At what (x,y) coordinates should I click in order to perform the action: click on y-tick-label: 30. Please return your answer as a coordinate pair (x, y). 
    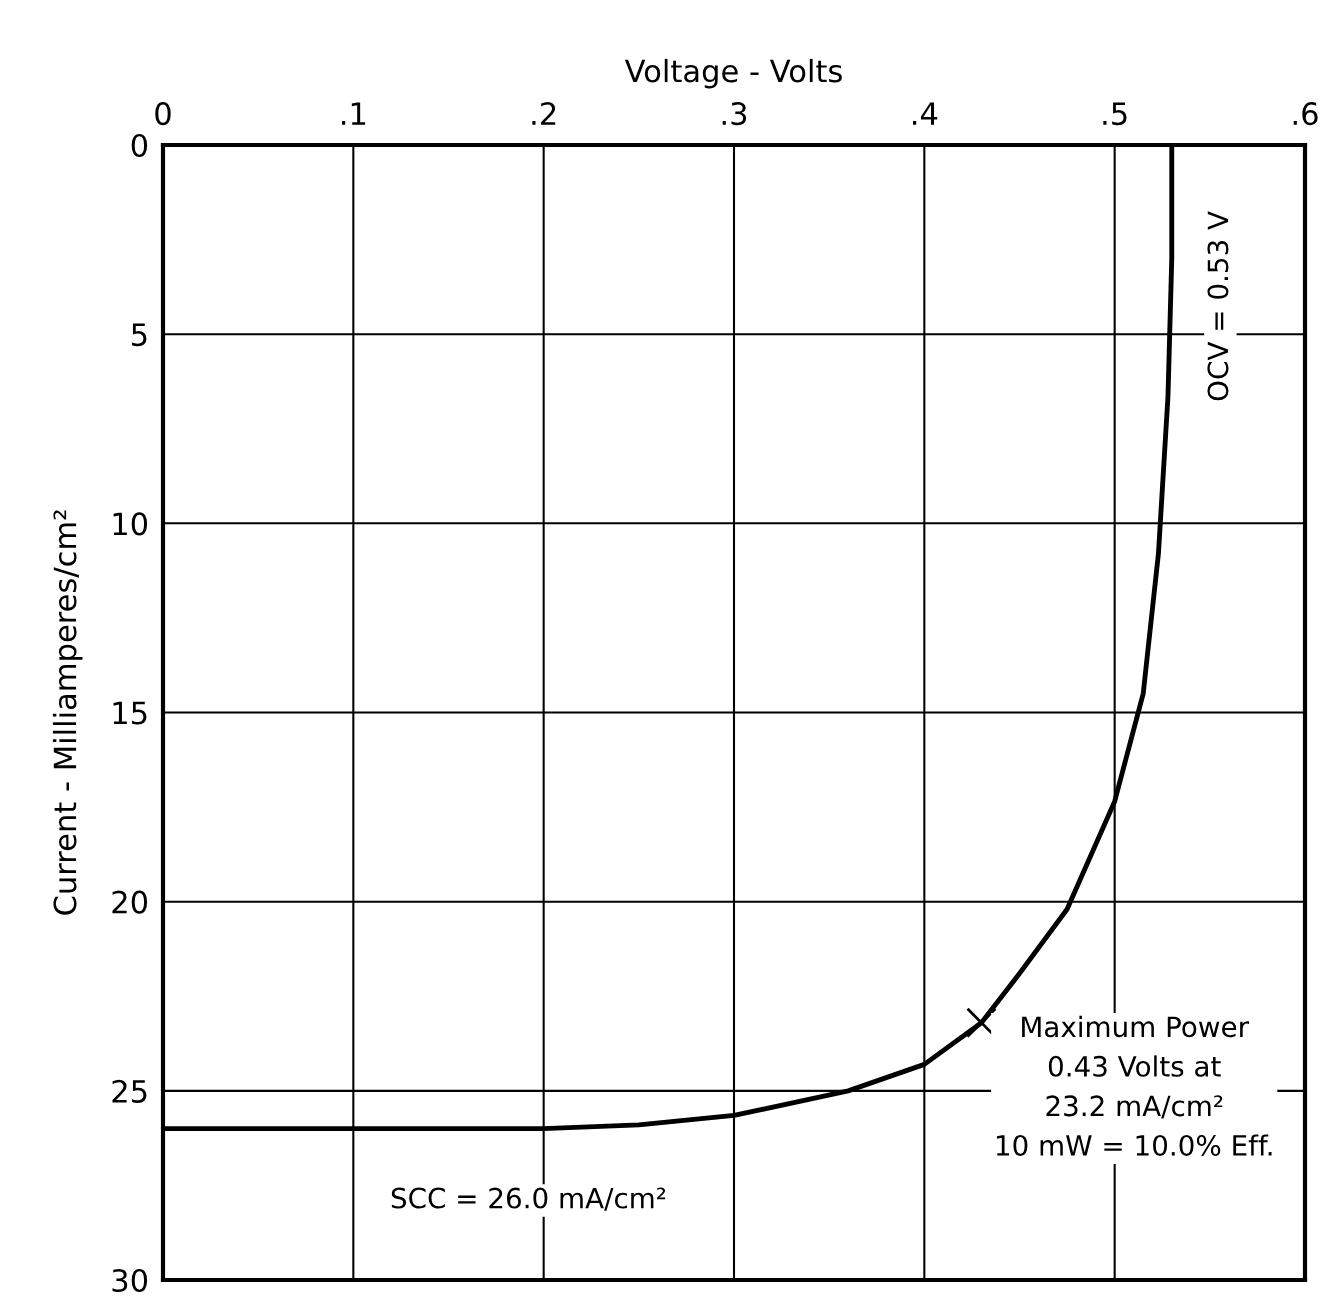
    Looking at the image, I should click on (130, 1280).